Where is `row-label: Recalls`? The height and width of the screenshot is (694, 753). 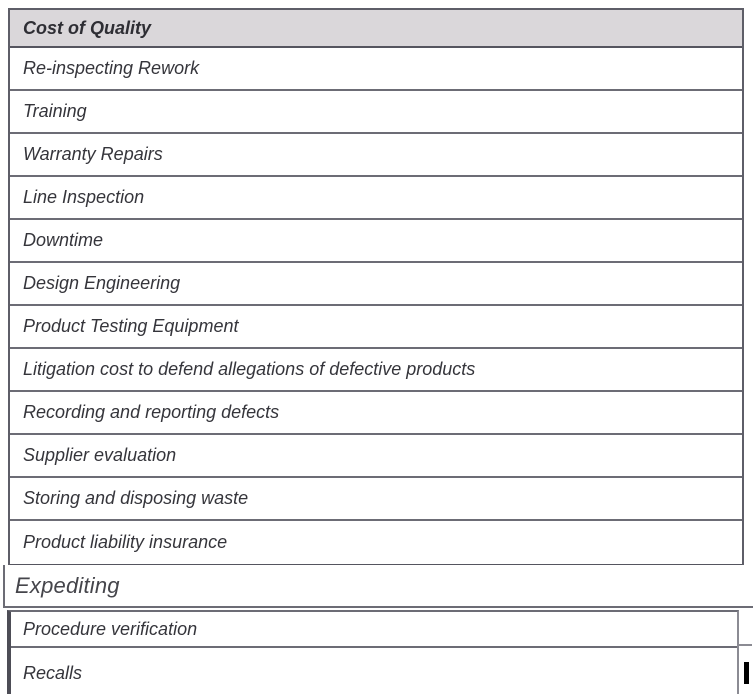
row-label: Recalls is located at coordinates (53, 672).